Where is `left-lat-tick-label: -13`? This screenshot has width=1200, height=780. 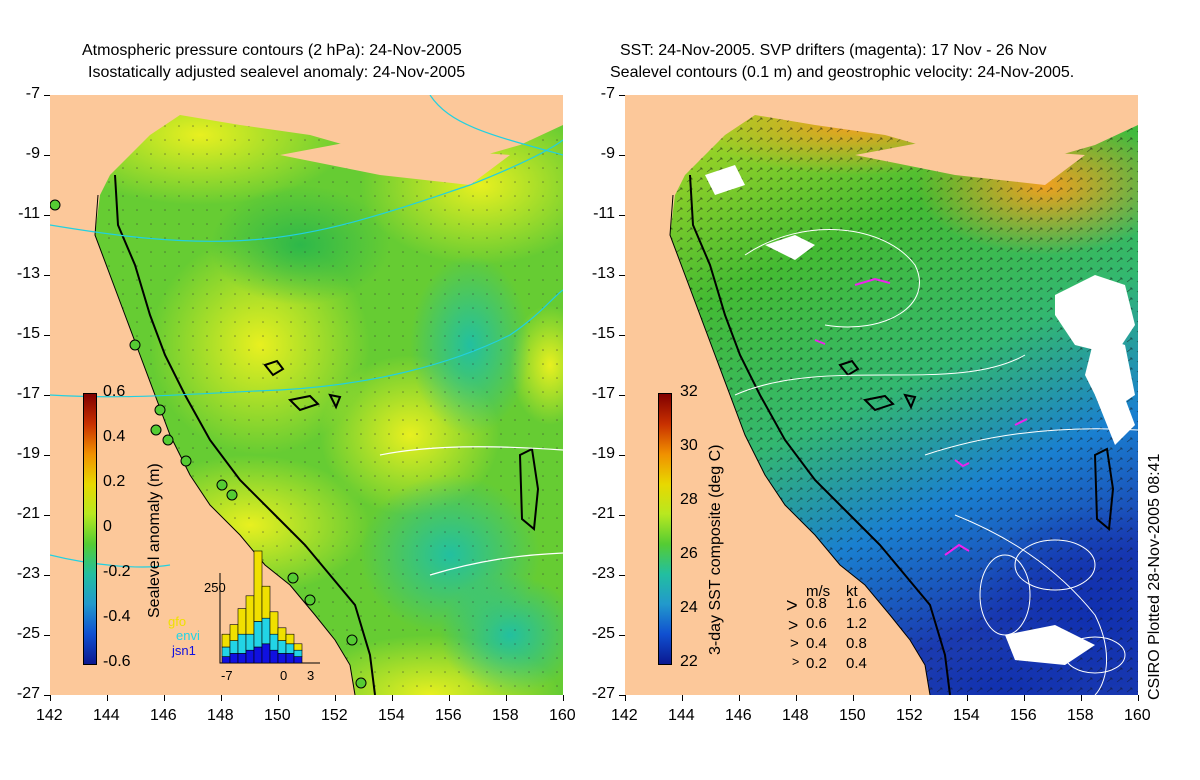
left-lat-tick-label: -13 is located at coordinates (28, 273).